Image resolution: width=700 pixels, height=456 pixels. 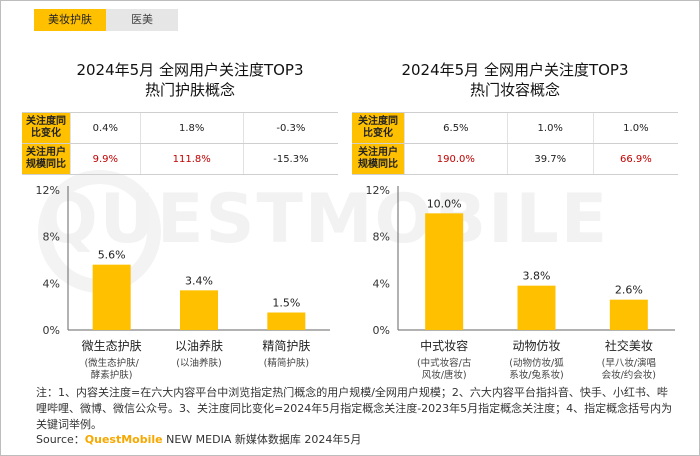 What do you see at coordinates (550, 159) in the screenshot?
I see `kpi-cell: 39.7%` at bounding box center [550, 159].